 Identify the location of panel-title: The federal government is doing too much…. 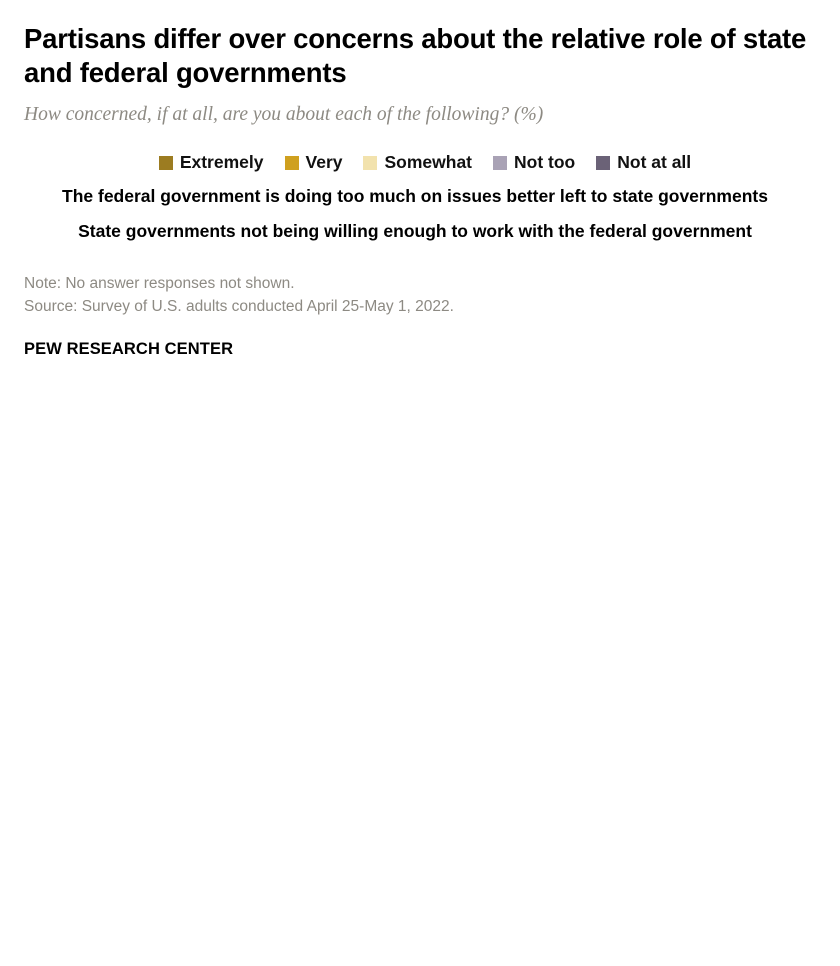
(415, 196).